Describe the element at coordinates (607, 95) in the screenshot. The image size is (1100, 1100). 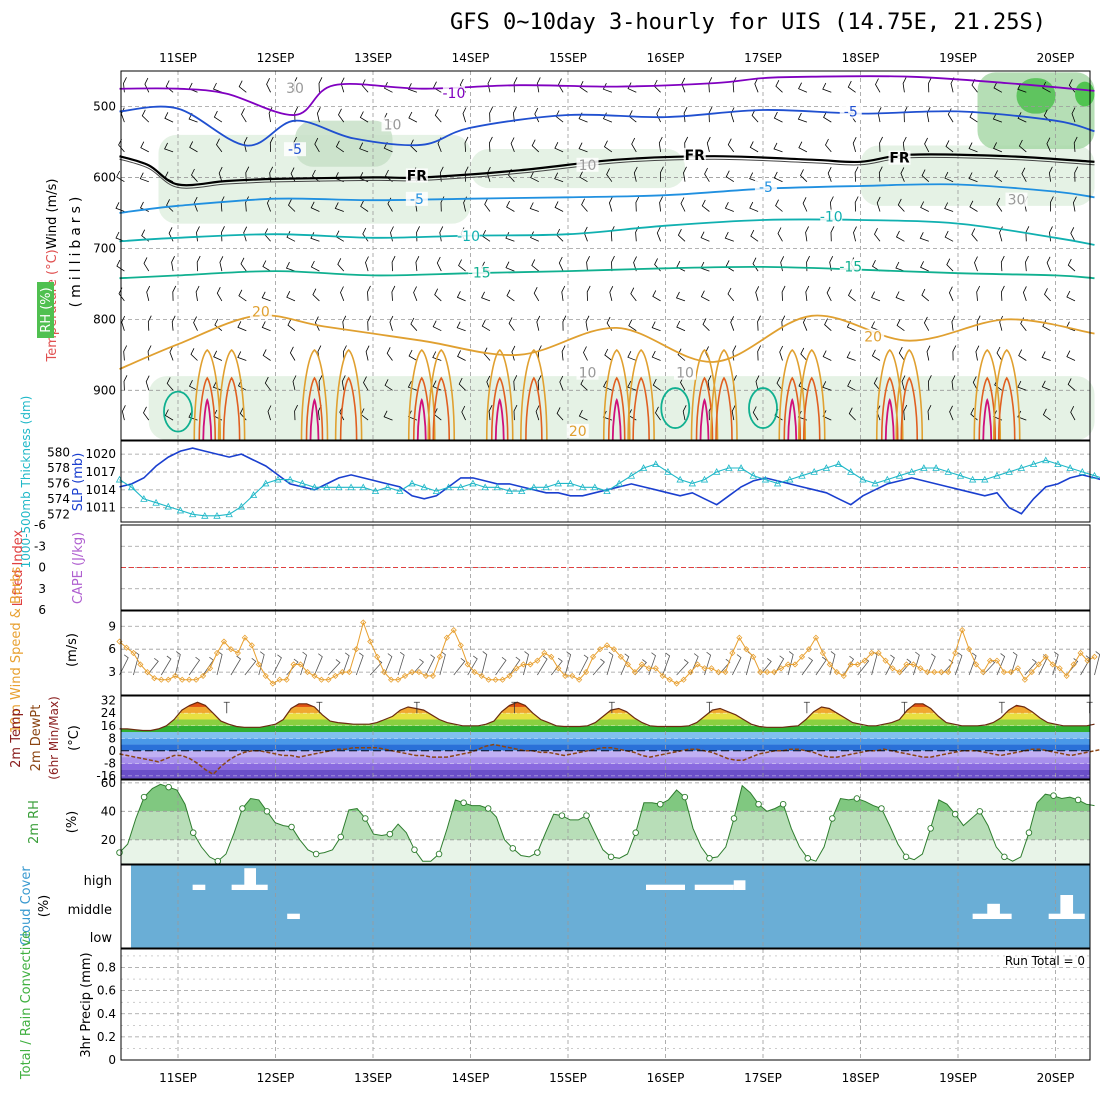
I see `isotherm--10` at that location.